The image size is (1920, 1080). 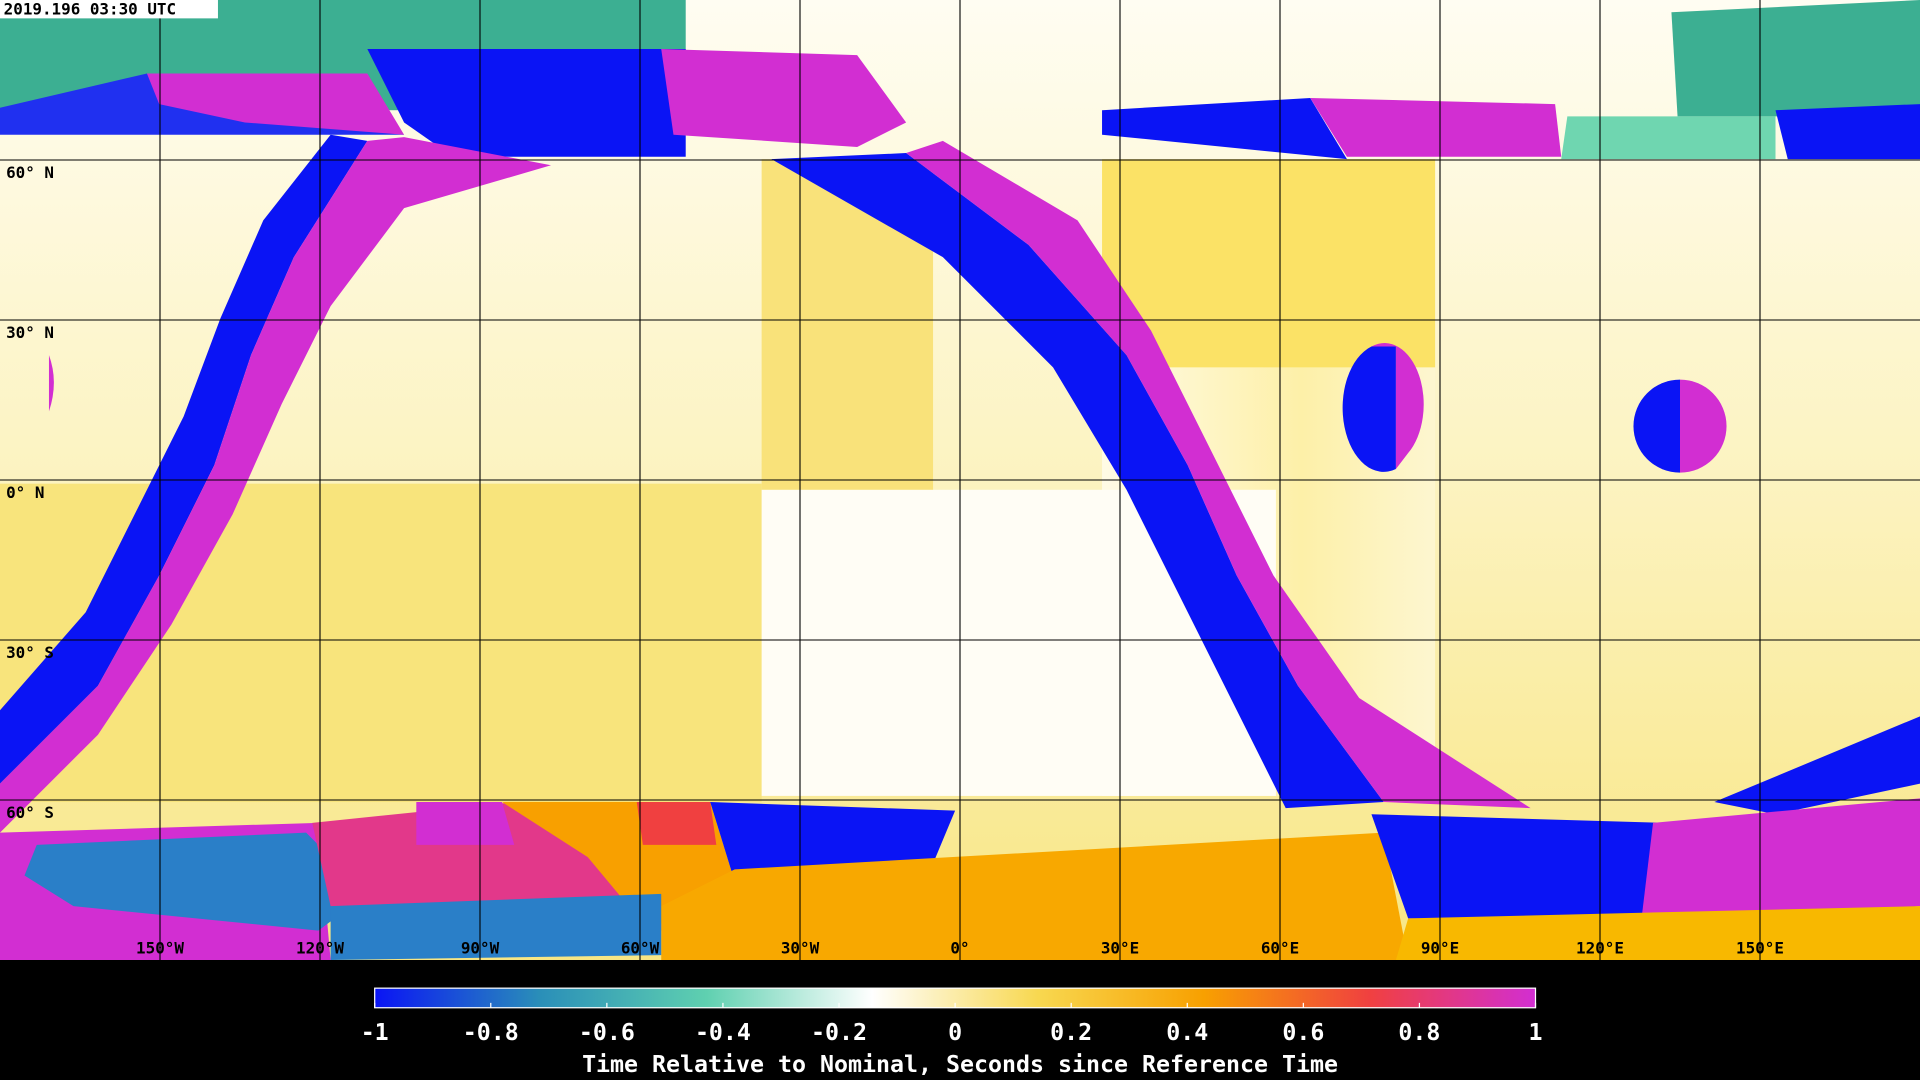 I want to click on lon-label: 150°E, so click(x=1760, y=947).